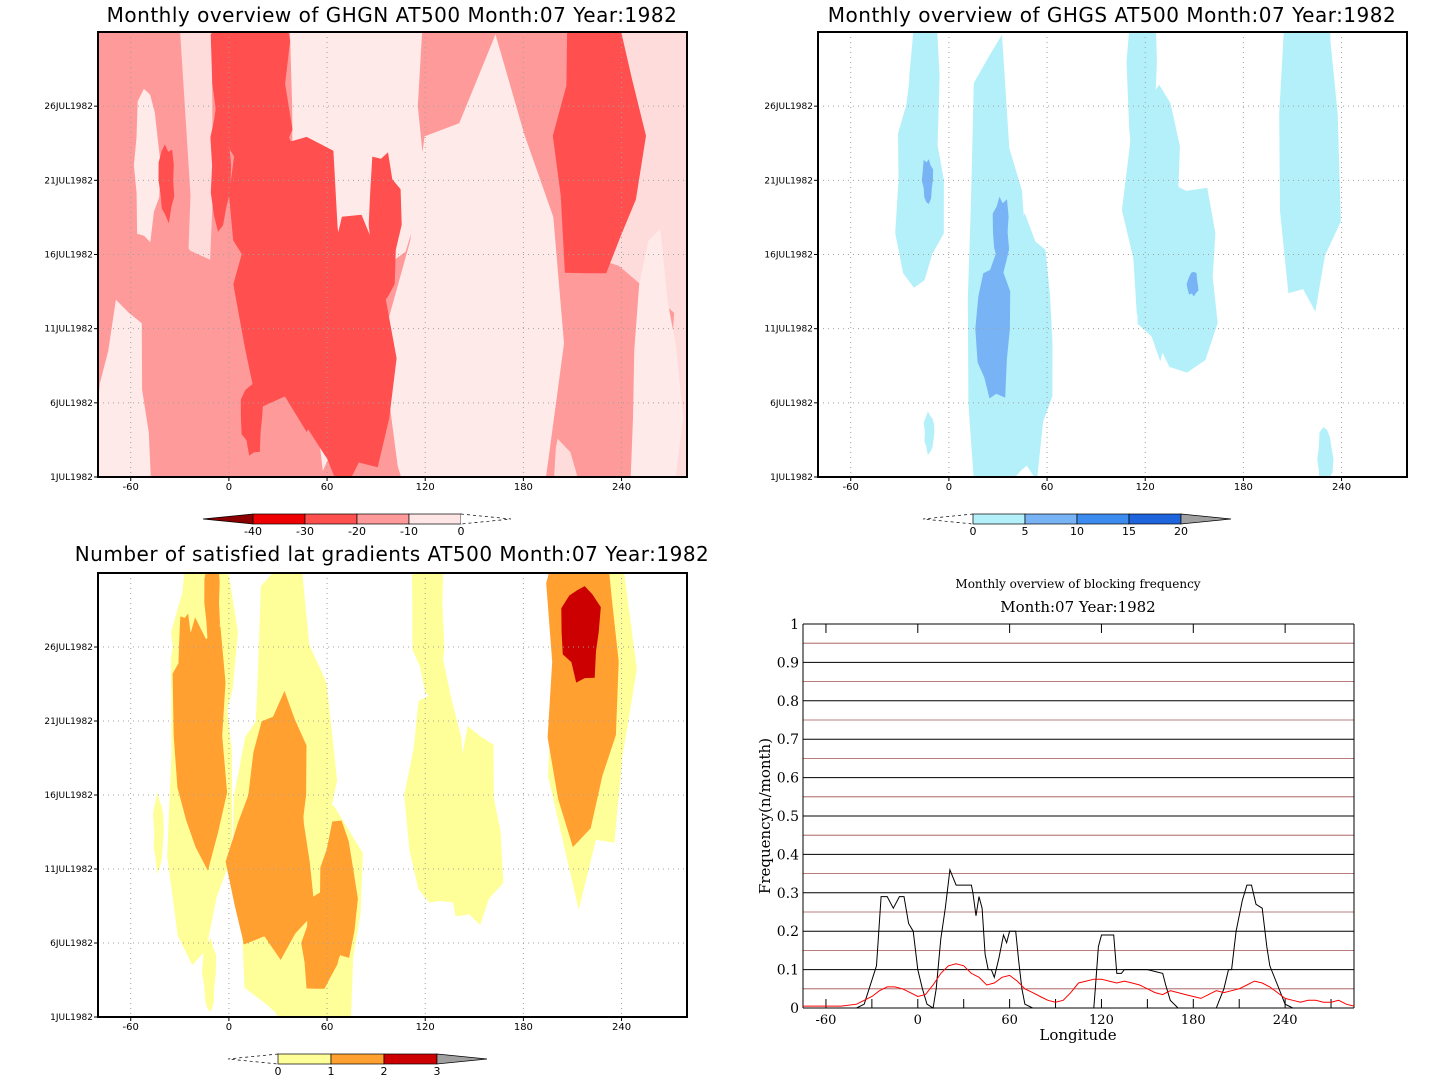 This screenshot has width=1440, height=1091. What do you see at coordinates (788, 894) in the screenshot?
I see `y-tick-label: 0.3` at bounding box center [788, 894].